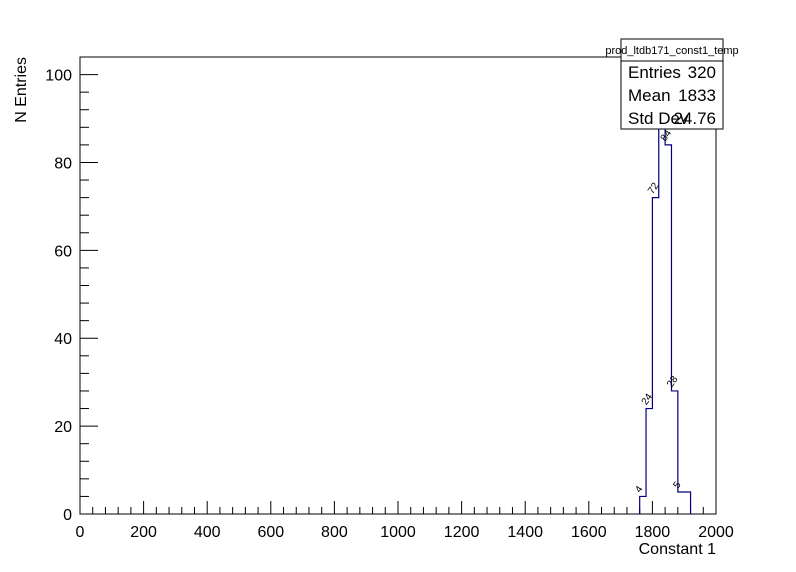 The image size is (796, 572). What do you see at coordinates (702, 72) in the screenshot?
I see `stats-entries-value: 320` at bounding box center [702, 72].